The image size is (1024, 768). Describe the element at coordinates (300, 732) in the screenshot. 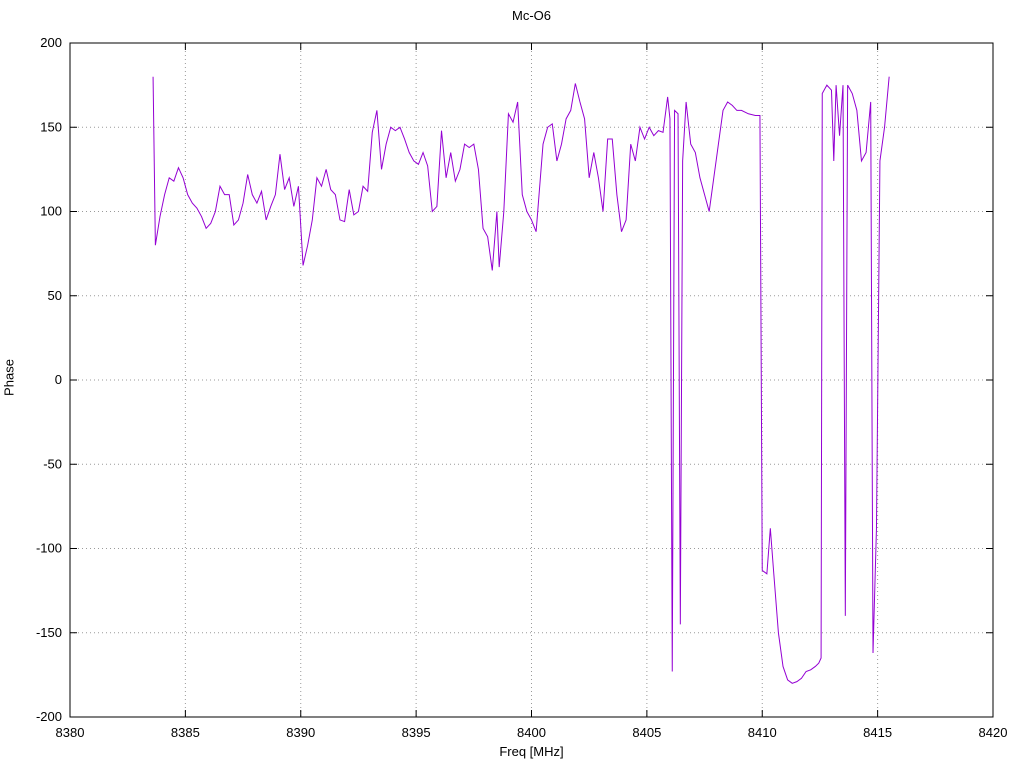

I see `x-tick-label: 8390` at that location.